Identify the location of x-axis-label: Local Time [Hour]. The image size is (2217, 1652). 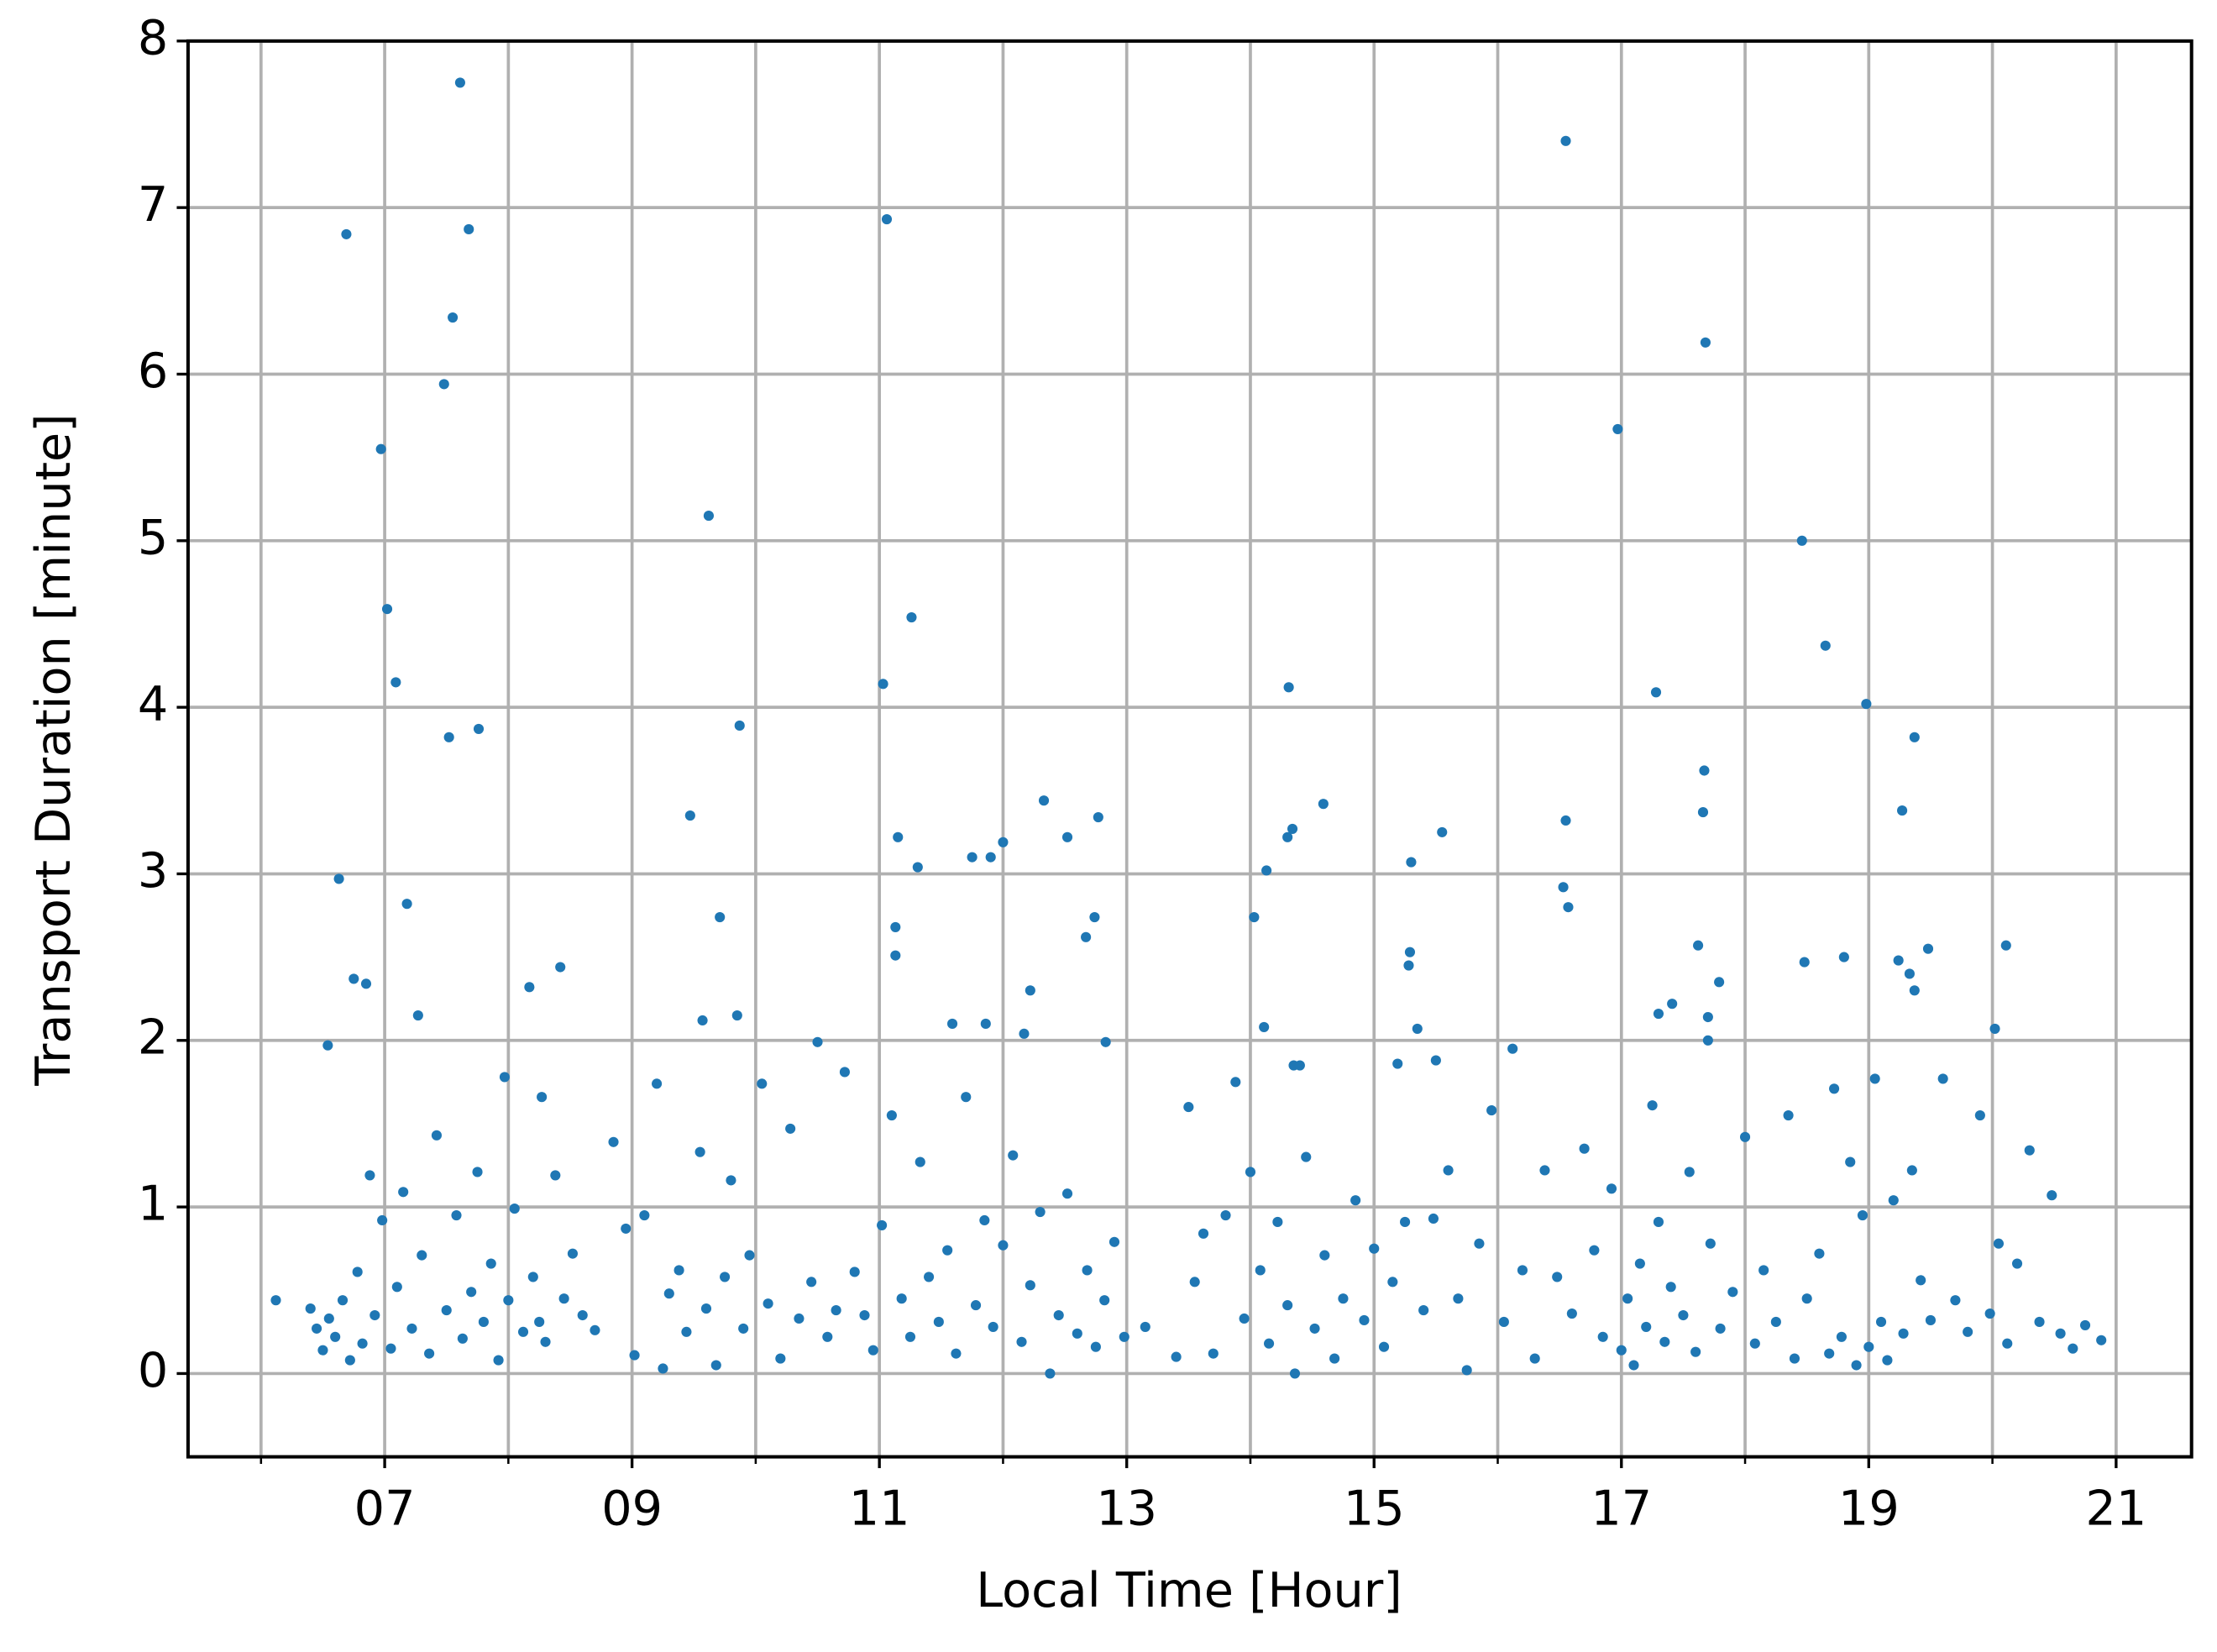
(1189, 1590).